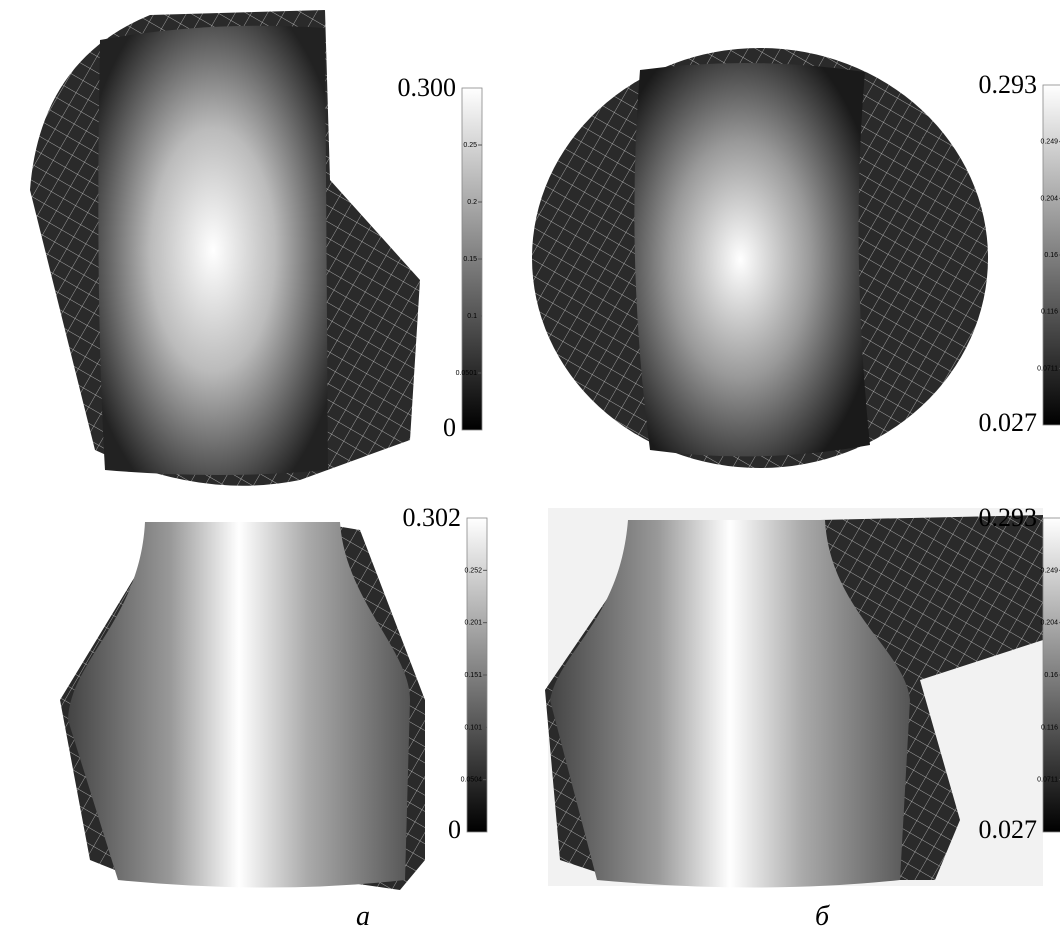  Describe the element at coordinates (473, 623) in the screenshot. I see `colorbar-tick-label: 0.201` at that location.